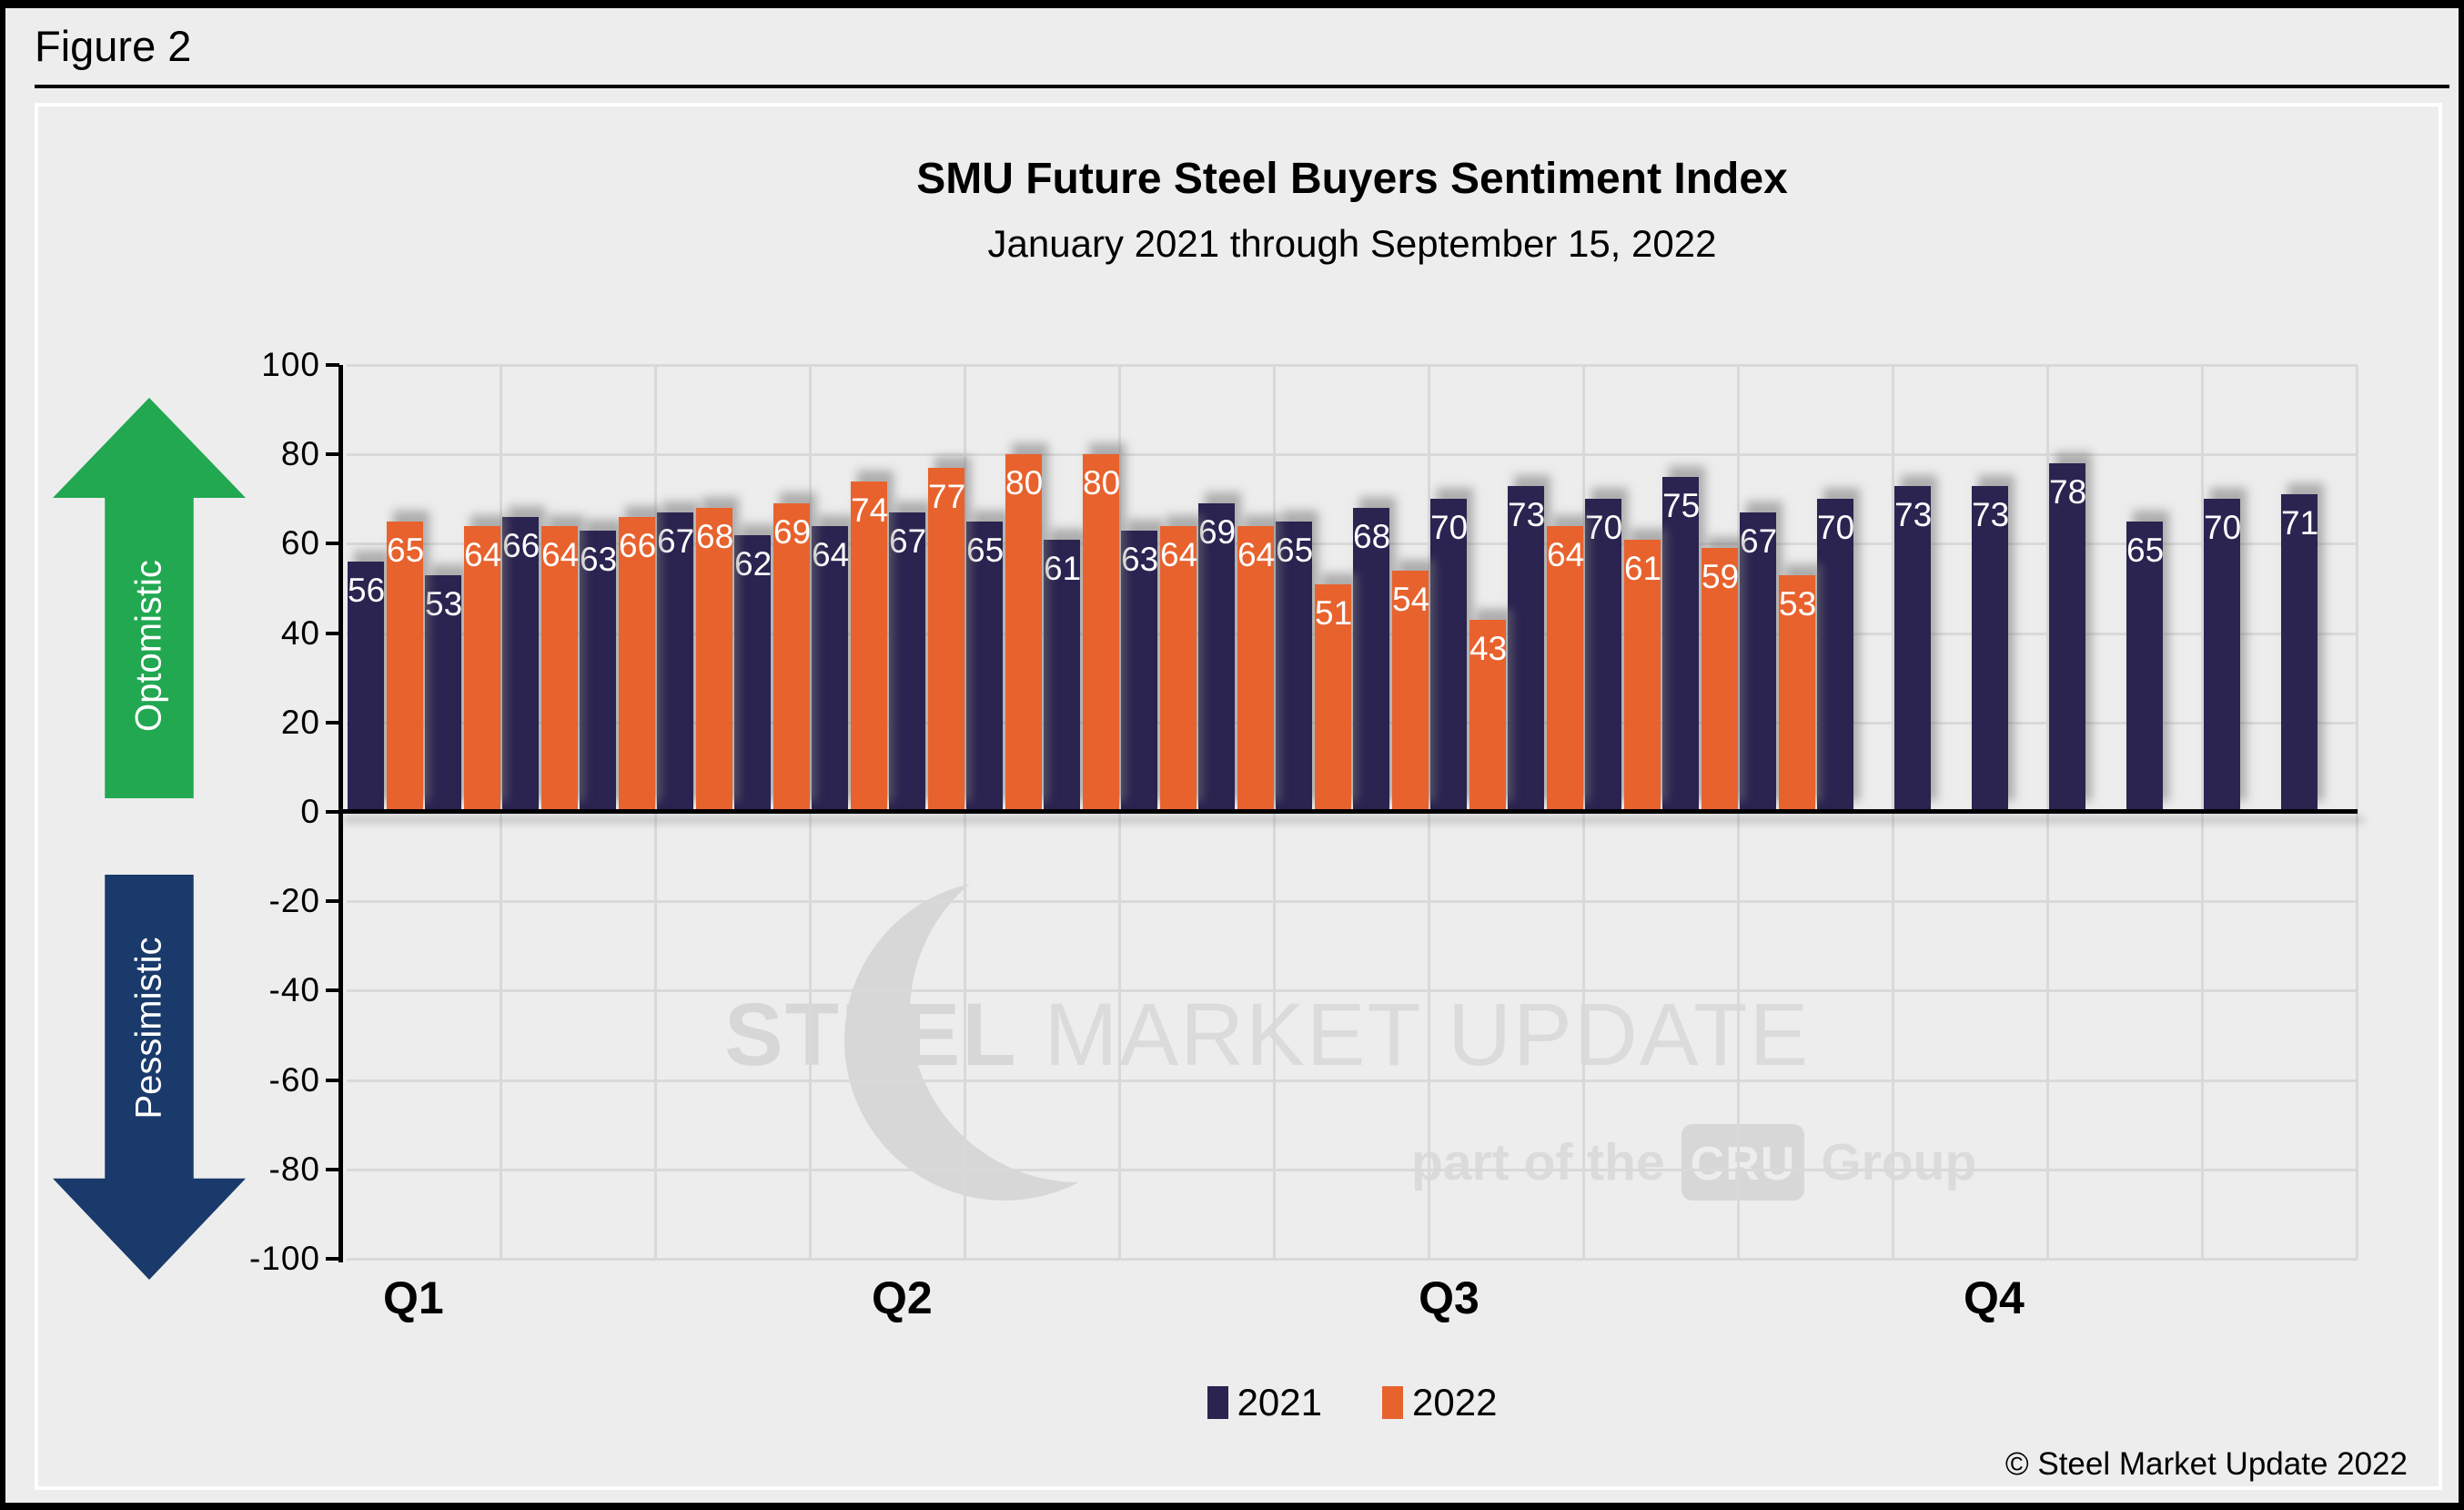  I want to click on bar-2022-period-17: 61, so click(1642, 676).